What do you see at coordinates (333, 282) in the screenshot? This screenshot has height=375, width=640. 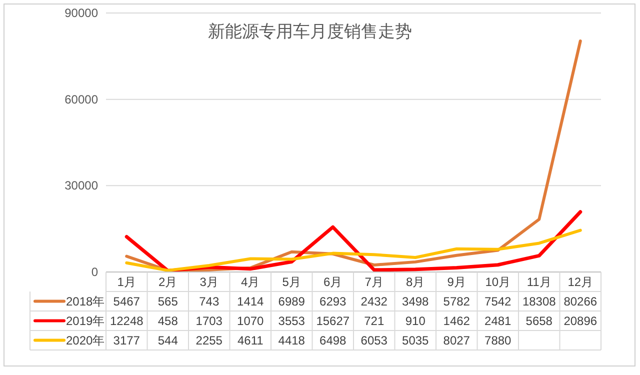 I see `x-tick-label: 6月` at bounding box center [333, 282].